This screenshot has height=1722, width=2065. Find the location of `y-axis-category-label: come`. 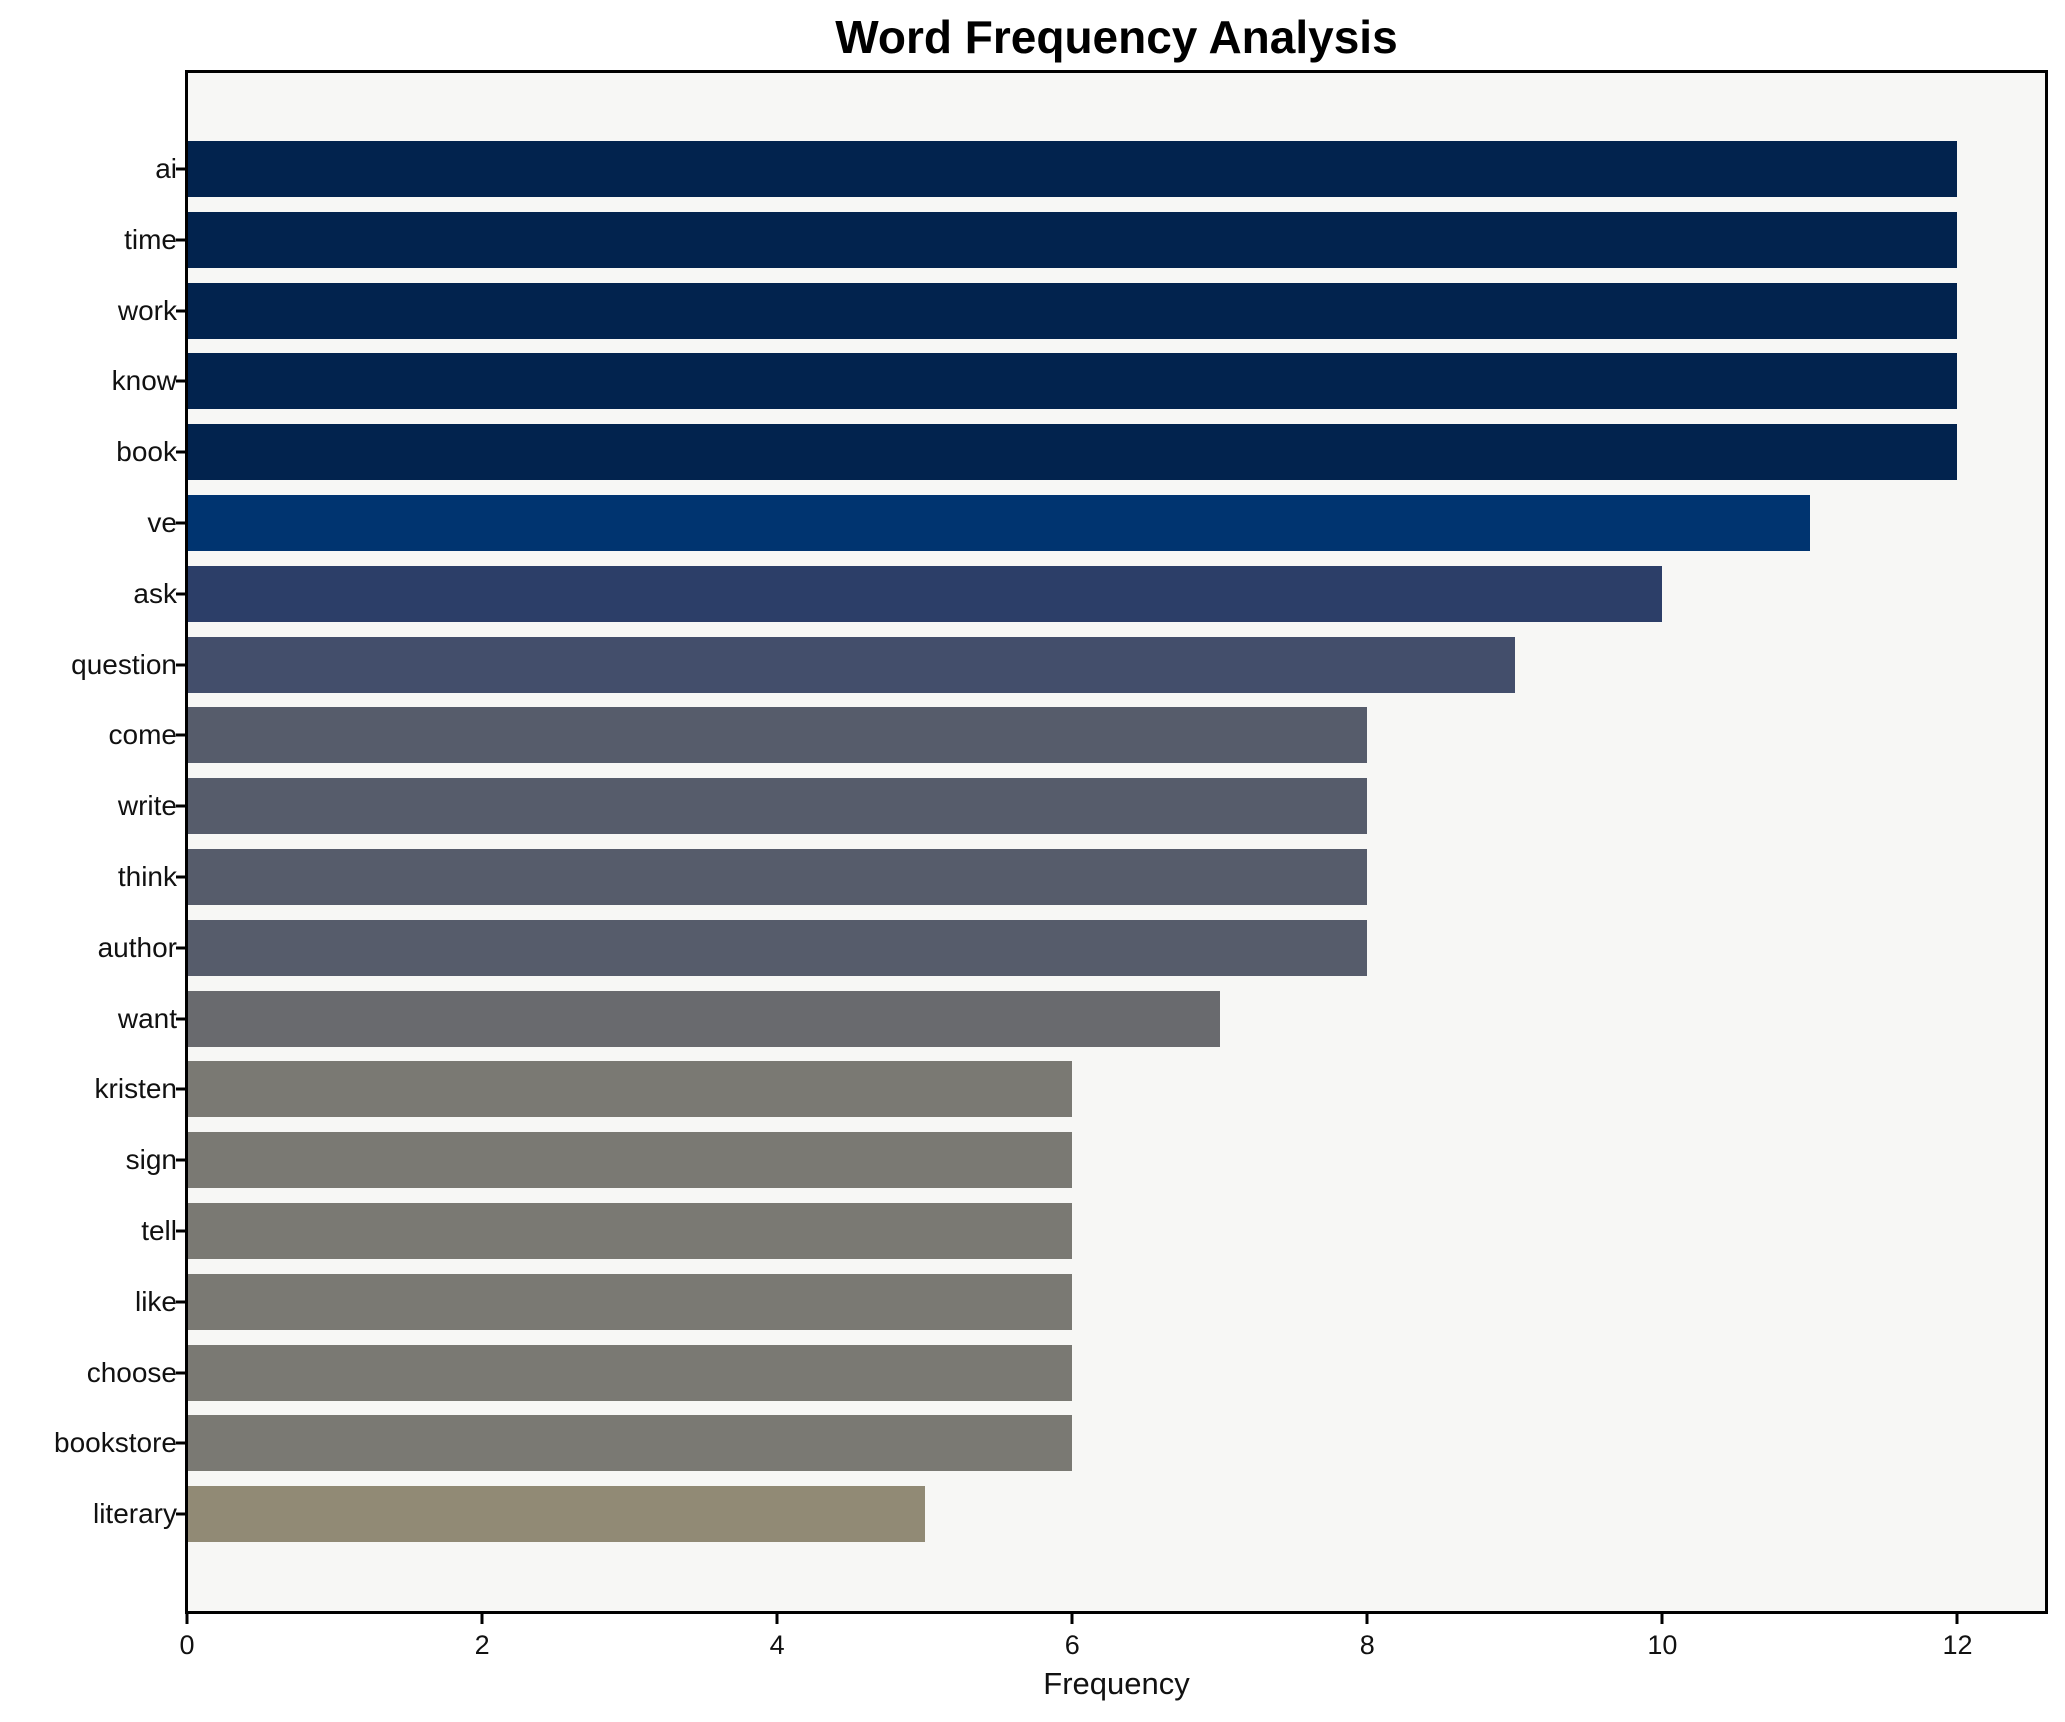

y-axis-category-label: come is located at coordinates (142, 735).